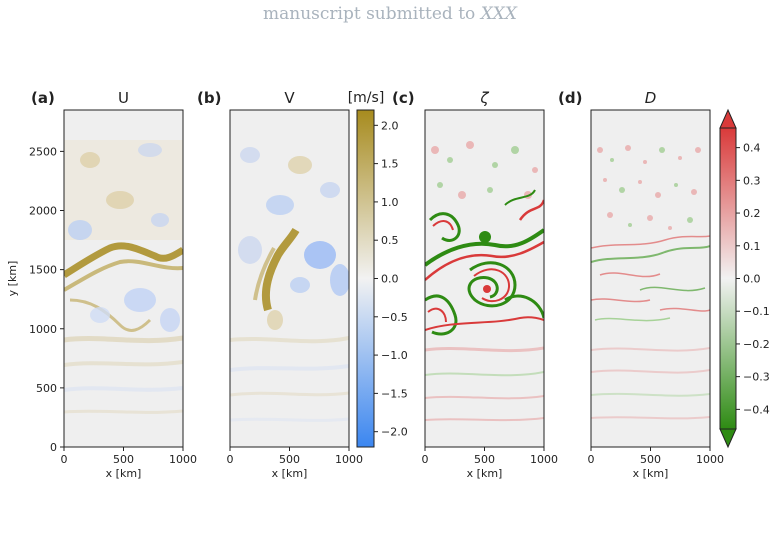  I want to click on colorbar-extend-max-arrow, so click(728, 118).